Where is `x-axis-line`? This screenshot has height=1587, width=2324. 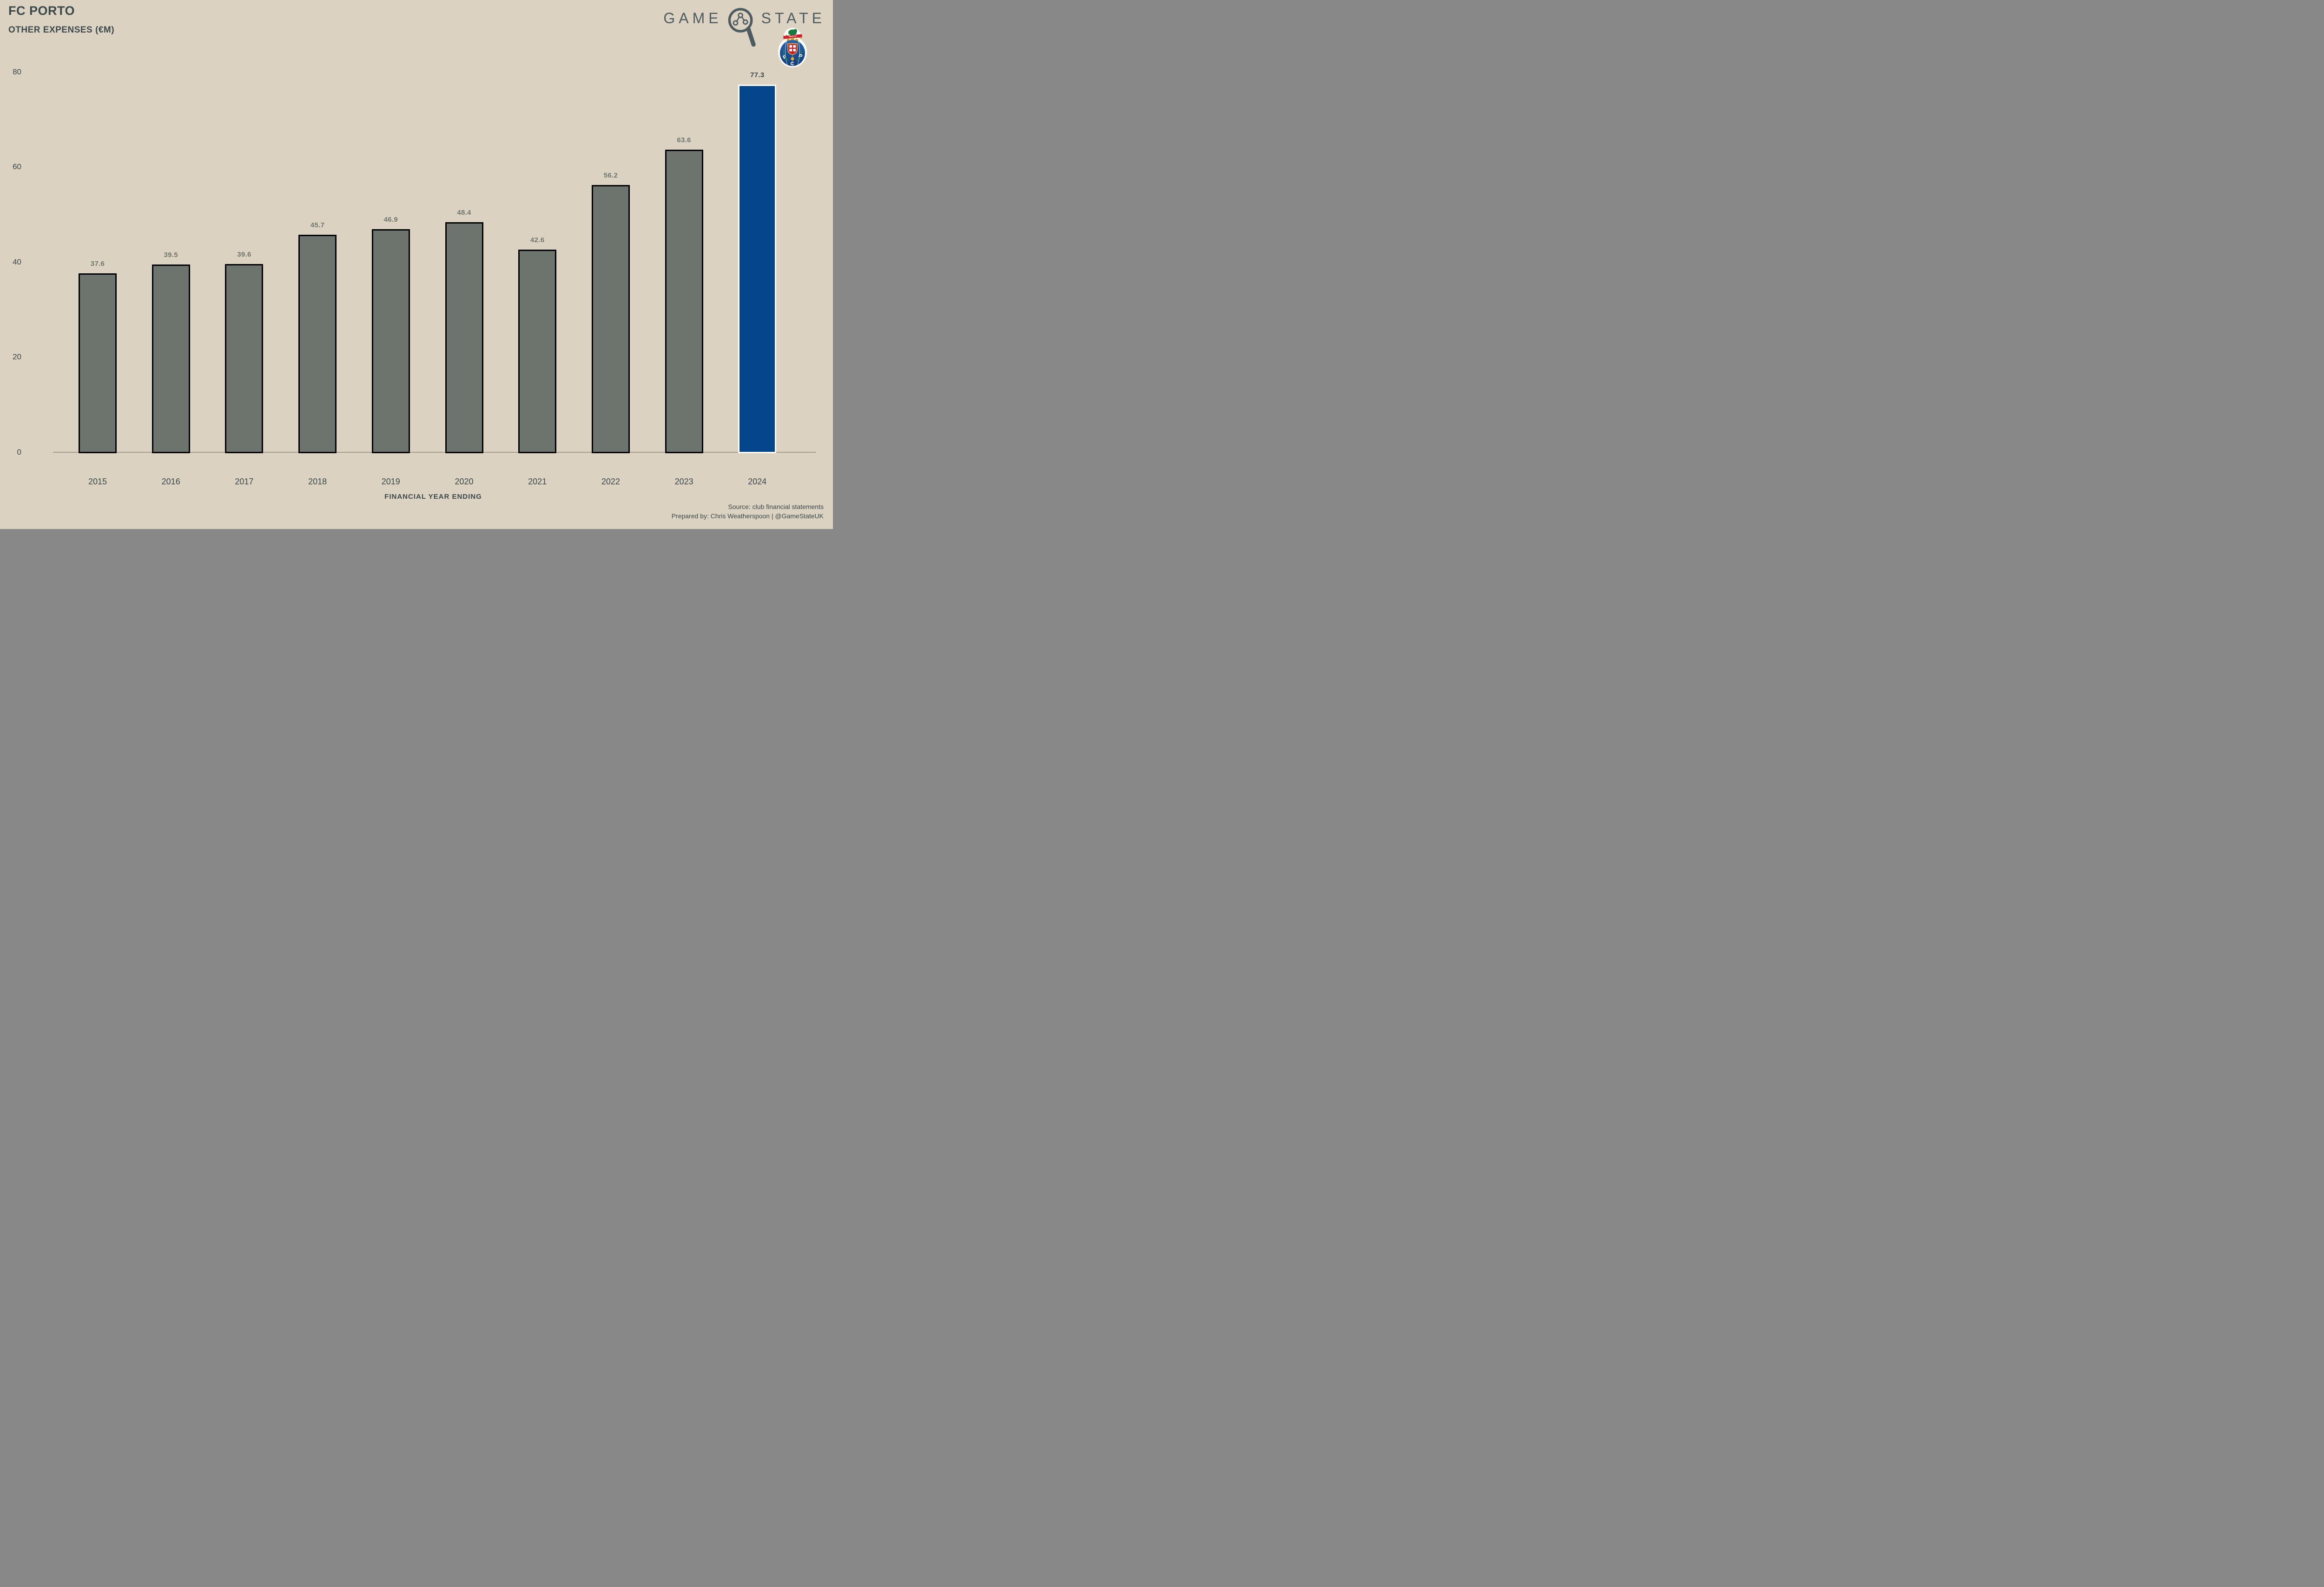
x-axis-line is located at coordinates (434, 452).